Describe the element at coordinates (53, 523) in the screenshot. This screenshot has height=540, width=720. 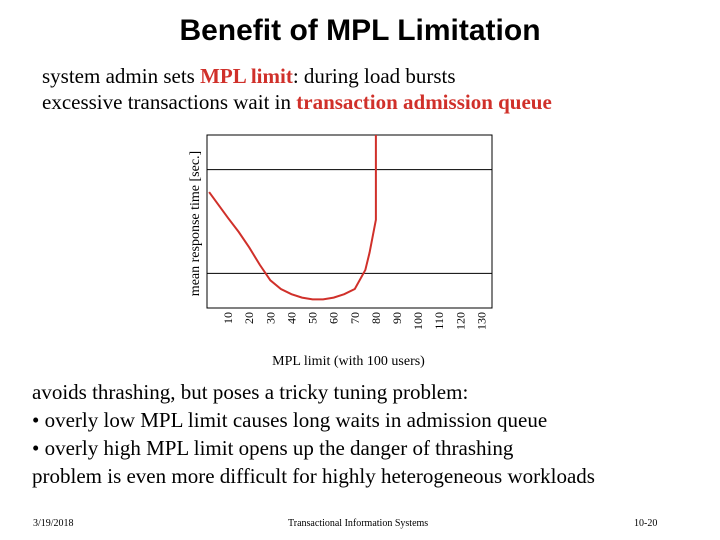
I see `footer-date: 3/19/2018` at that location.